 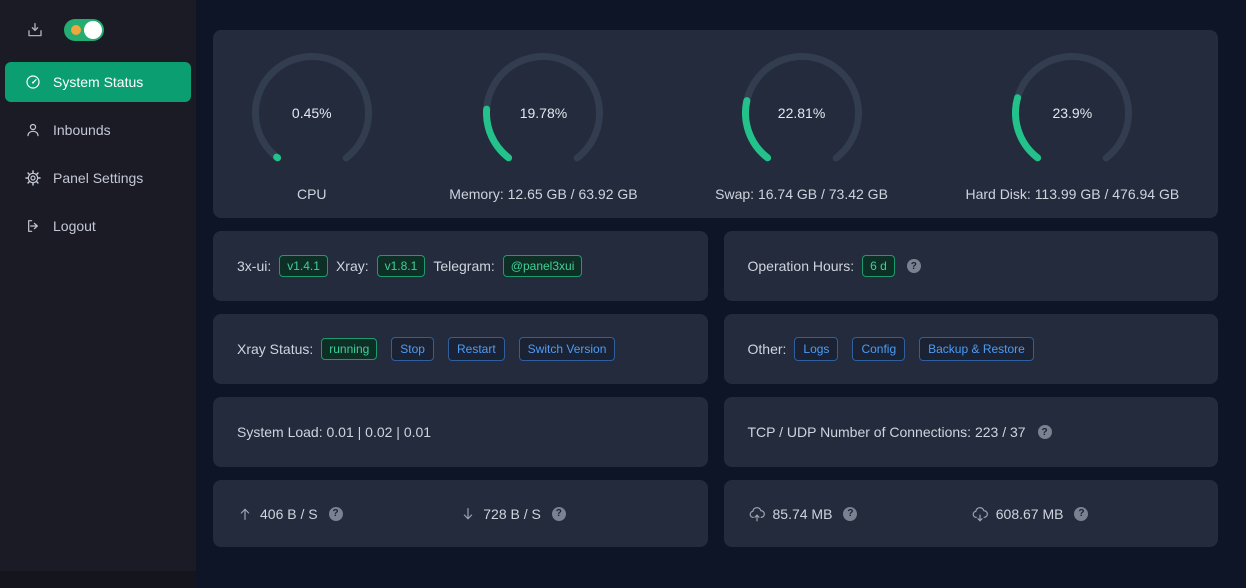 What do you see at coordinates (512, 513) in the screenshot?
I see `download-speed-value: 728 B / S` at bounding box center [512, 513].